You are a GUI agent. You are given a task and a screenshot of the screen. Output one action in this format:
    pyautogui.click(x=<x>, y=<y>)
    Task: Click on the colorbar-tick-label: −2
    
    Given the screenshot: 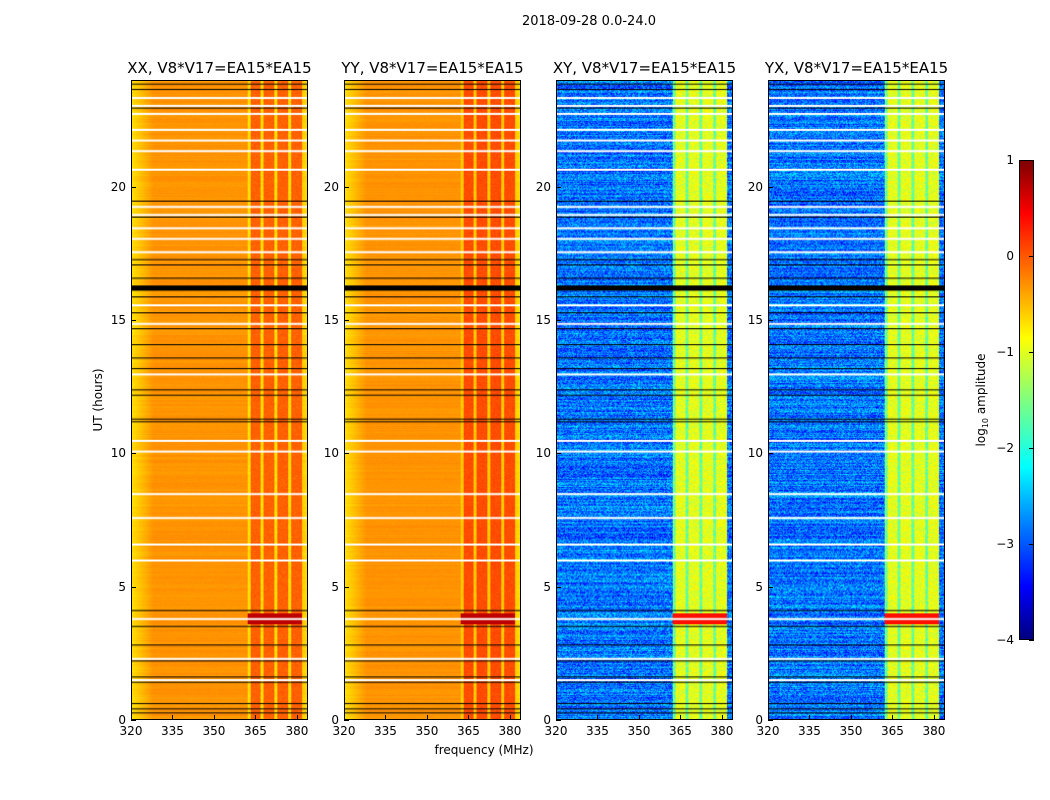 What is the action you would take?
    pyautogui.click(x=1005, y=448)
    